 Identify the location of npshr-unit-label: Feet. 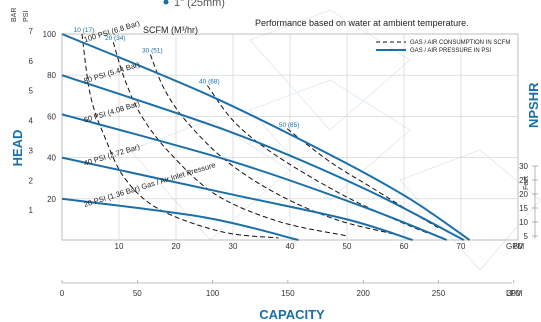
(526, 183).